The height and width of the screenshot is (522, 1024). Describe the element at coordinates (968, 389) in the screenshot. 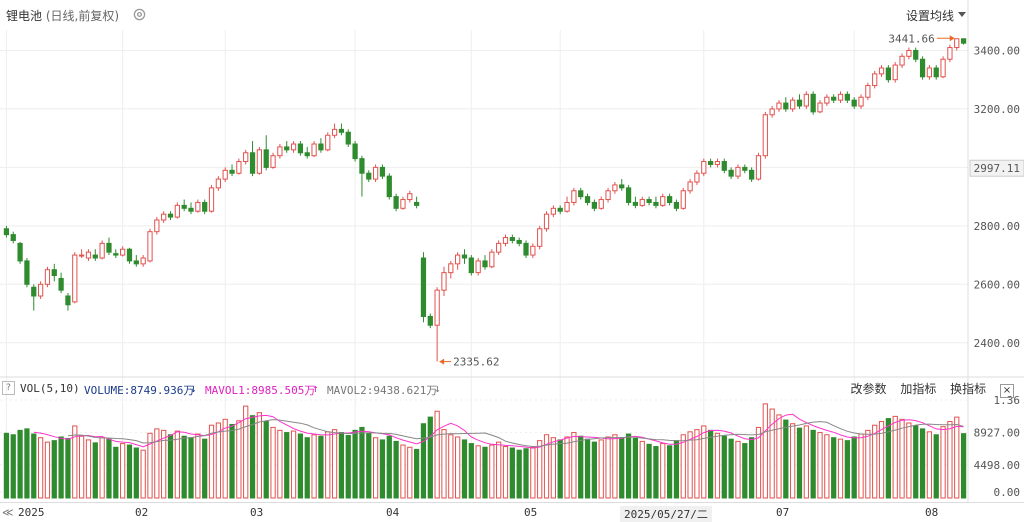

I see `switch-indicator-button: 换指标` at that location.